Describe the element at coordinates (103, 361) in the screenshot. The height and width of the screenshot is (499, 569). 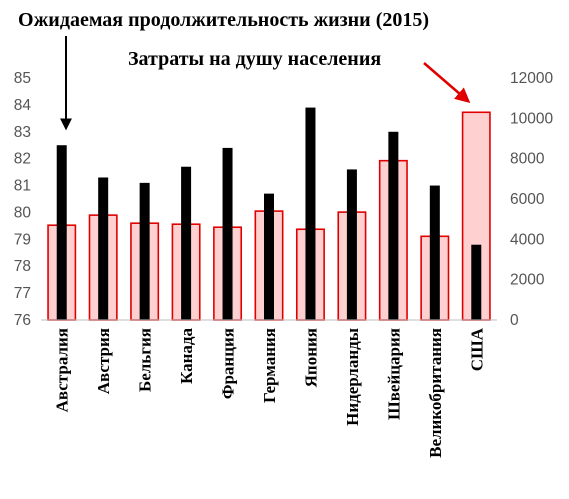
I see `category-label: Австрия` at that location.